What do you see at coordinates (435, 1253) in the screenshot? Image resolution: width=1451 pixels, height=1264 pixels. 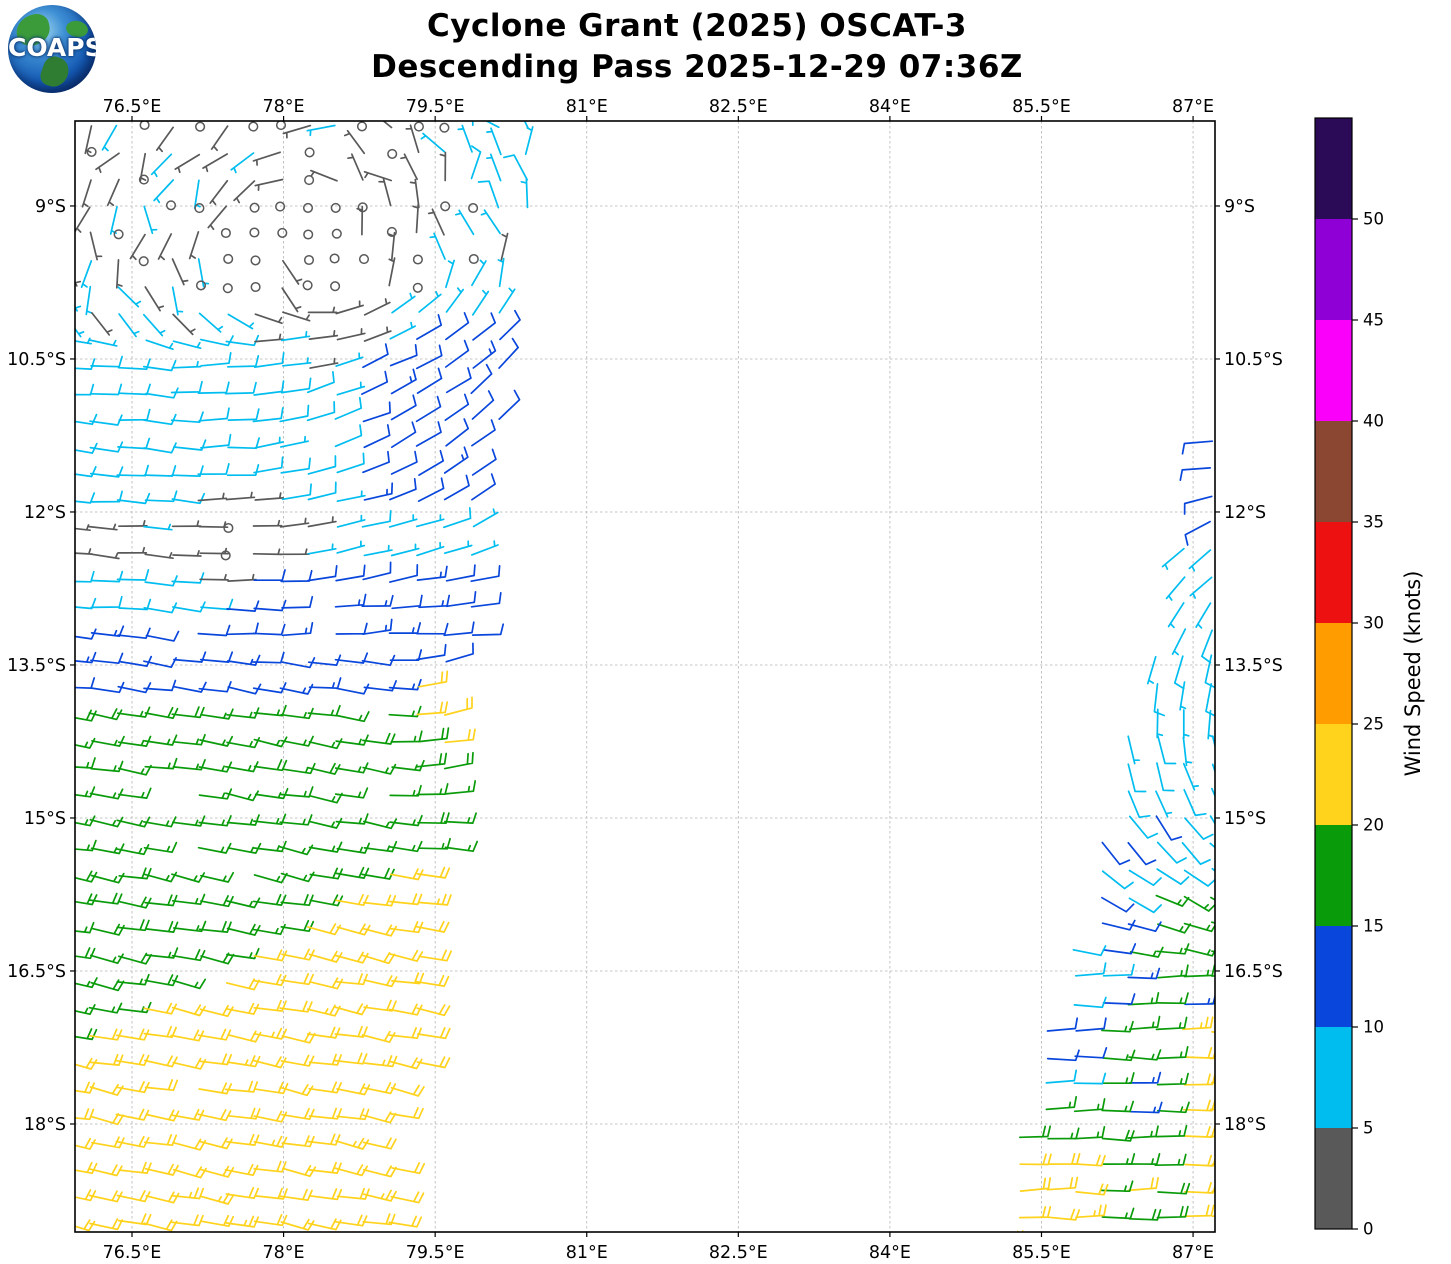 I see `x-tick-label-bottom: 79.5°E` at bounding box center [435, 1253].